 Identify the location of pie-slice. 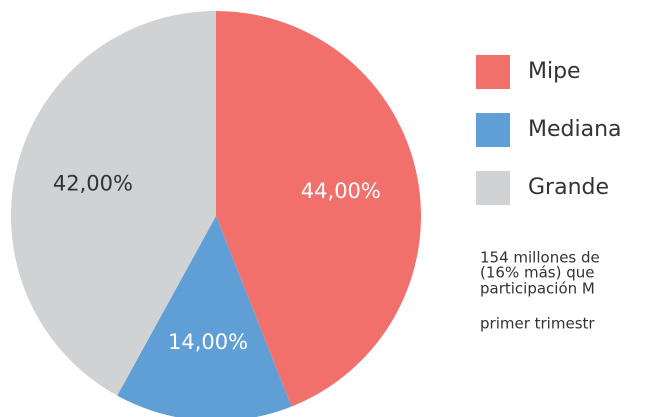
(204, 316).